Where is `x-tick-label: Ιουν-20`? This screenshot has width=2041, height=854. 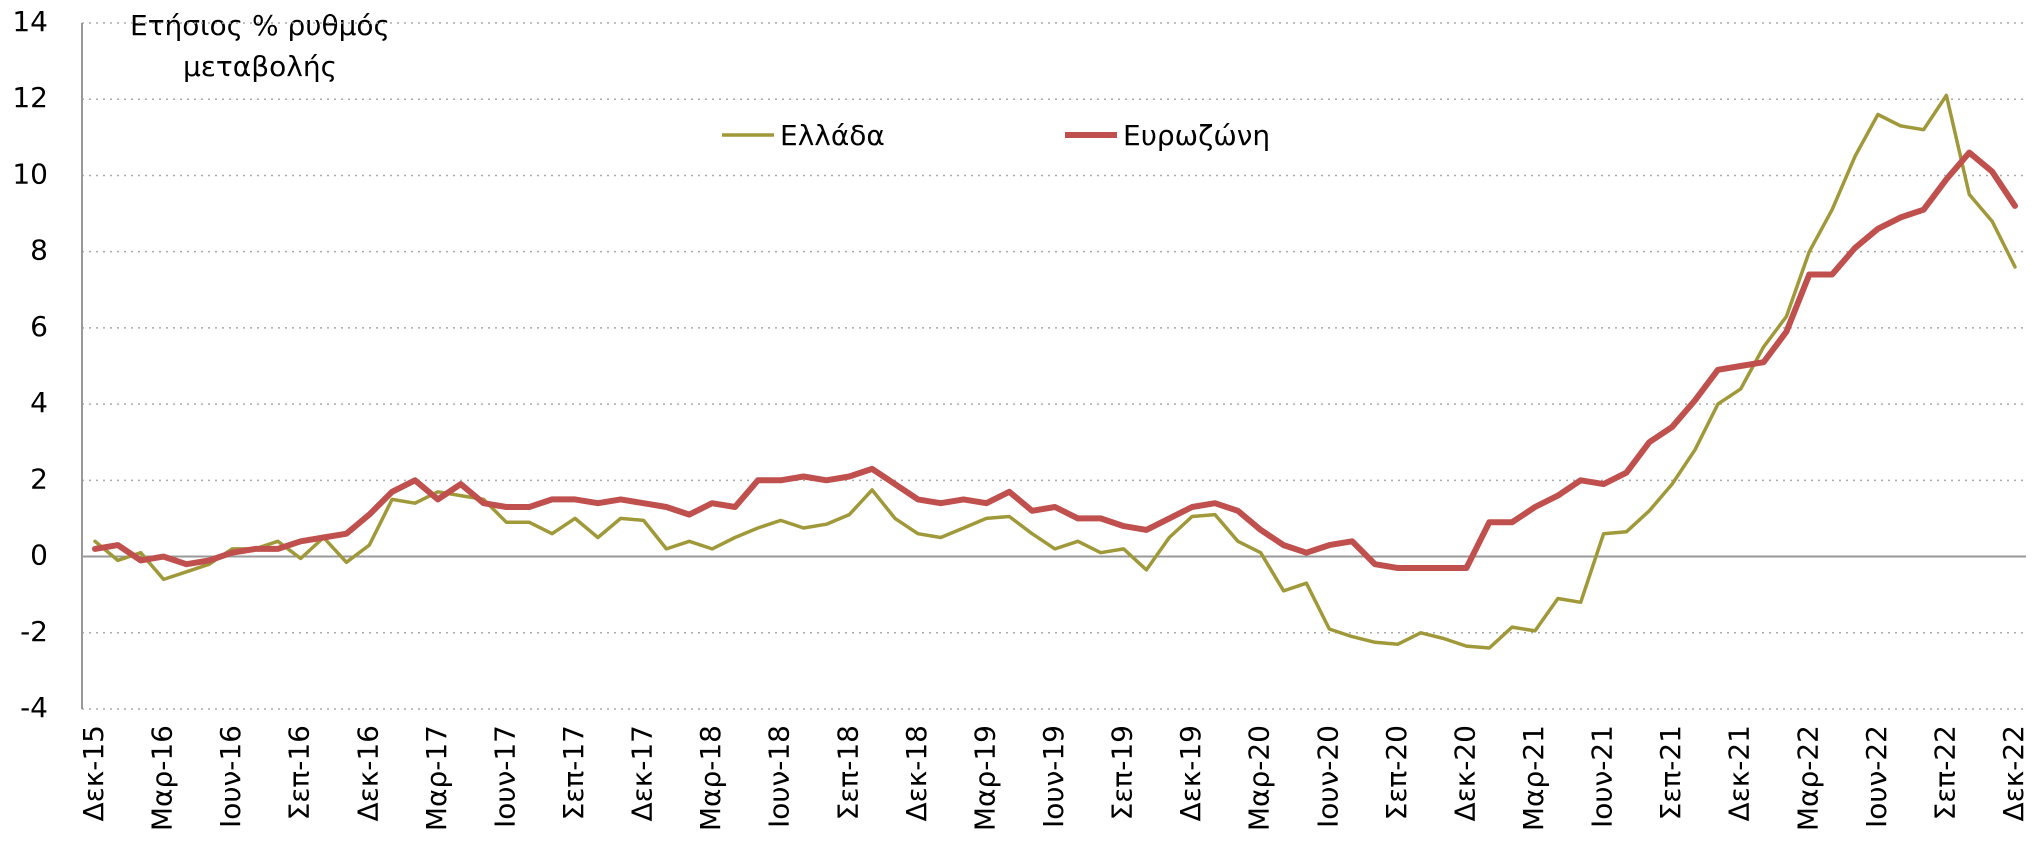 x-tick-label: Ιουν-20 is located at coordinates (1327, 776).